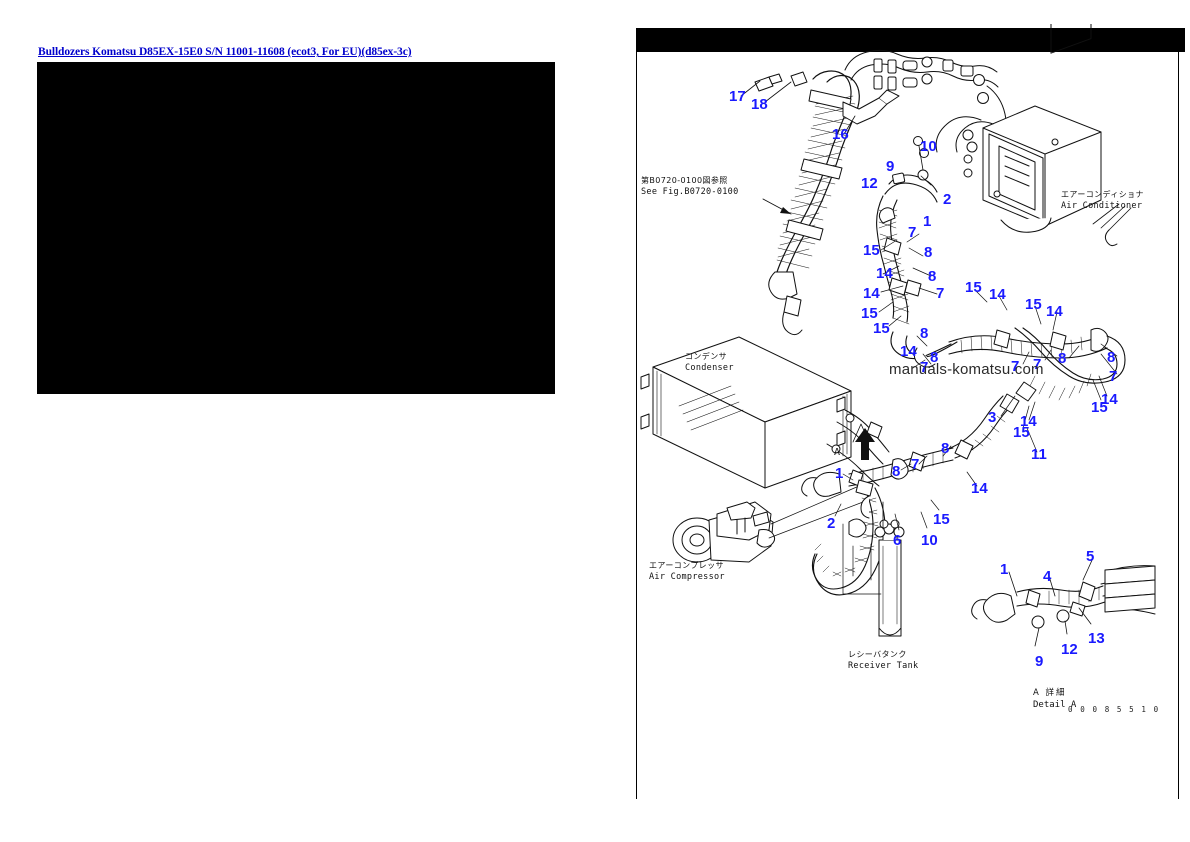 This screenshot has height=842, width=1190. Describe the element at coordinates (1102, 200) in the screenshot. I see `air-conditioner-label: エアーコンディショナ Air Conditioner` at that location.